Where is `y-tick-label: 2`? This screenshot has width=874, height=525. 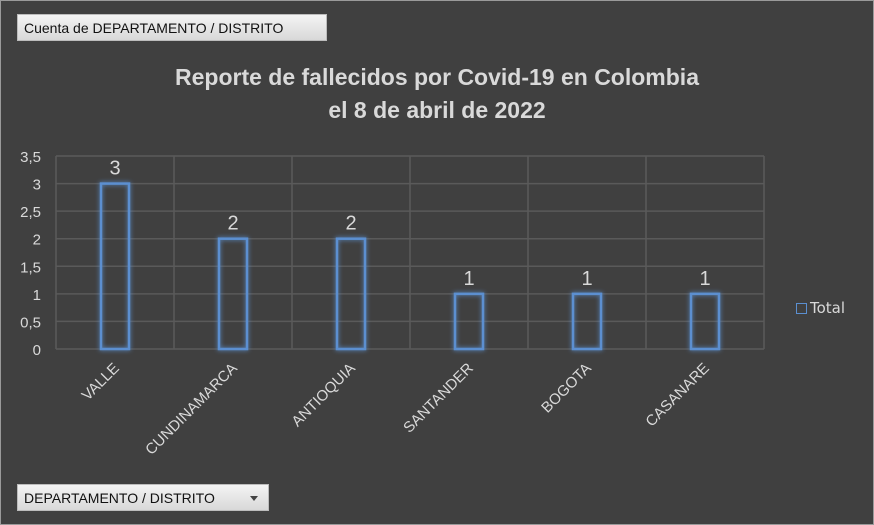 y-tick-label: 2 is located at coordinates (37, 240).